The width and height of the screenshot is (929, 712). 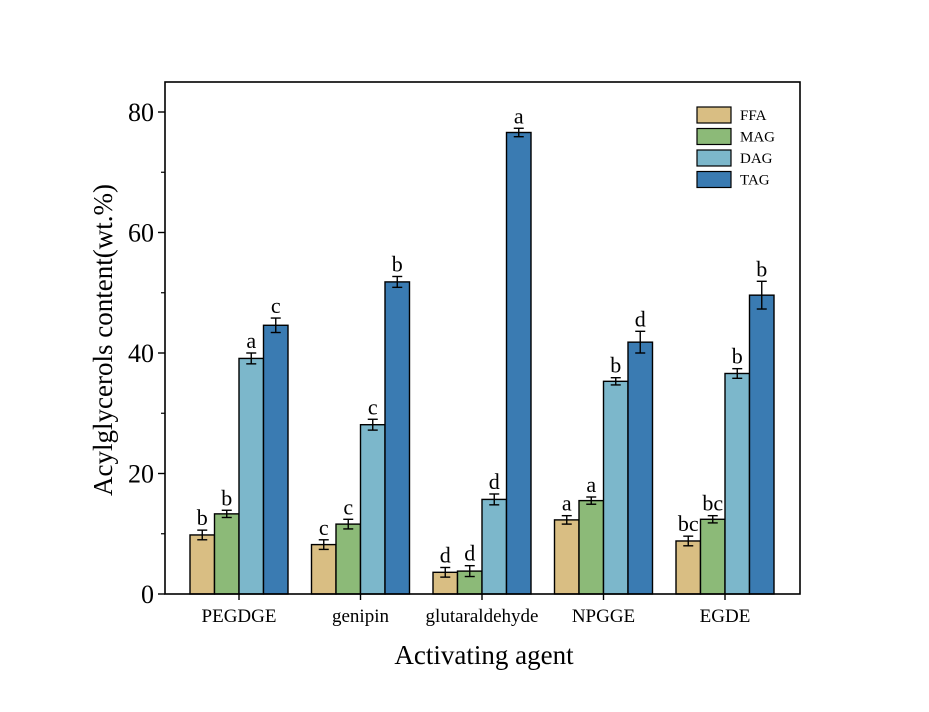 What do you see at coordinates (397, 438) in the screenshot?
I see `bar-tag-genipin` at bounding box center [397, 438].